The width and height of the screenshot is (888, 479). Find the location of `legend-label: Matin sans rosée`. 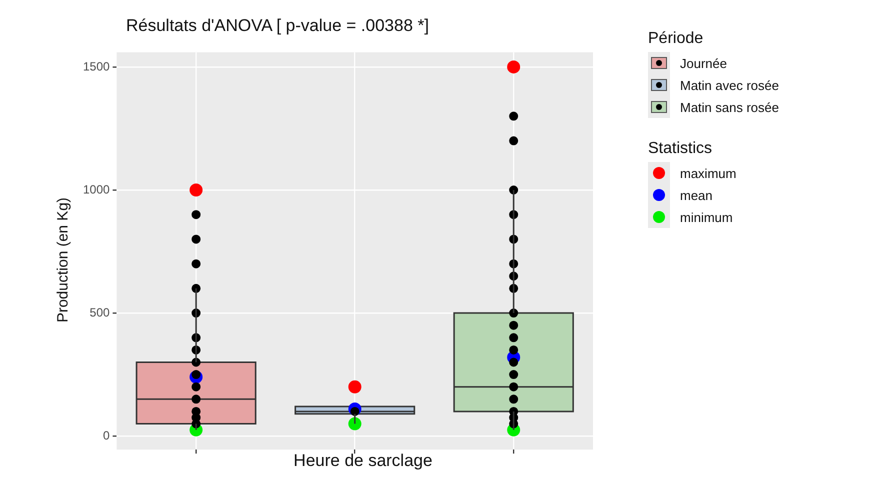

legend-label: Matin sans rosée is located at coordinates (729, 107).